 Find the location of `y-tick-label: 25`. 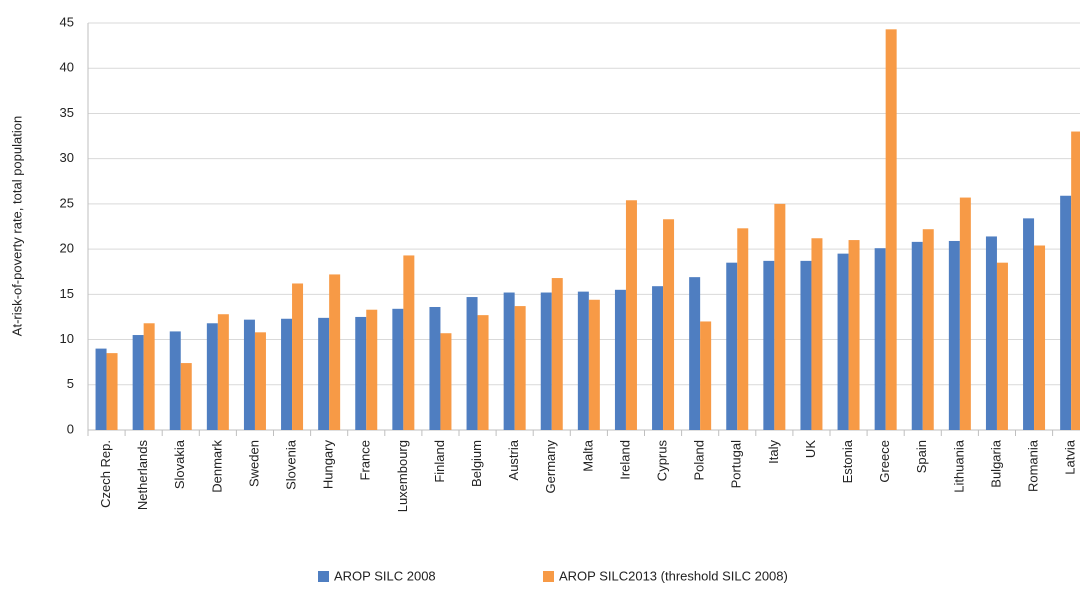

y-tick-label: 25 is located at coordinates (67, 202).